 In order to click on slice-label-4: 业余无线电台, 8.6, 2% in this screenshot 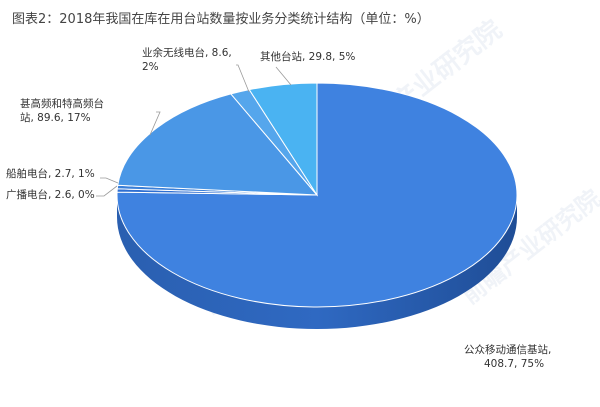, I will do `click(187, 59)`.